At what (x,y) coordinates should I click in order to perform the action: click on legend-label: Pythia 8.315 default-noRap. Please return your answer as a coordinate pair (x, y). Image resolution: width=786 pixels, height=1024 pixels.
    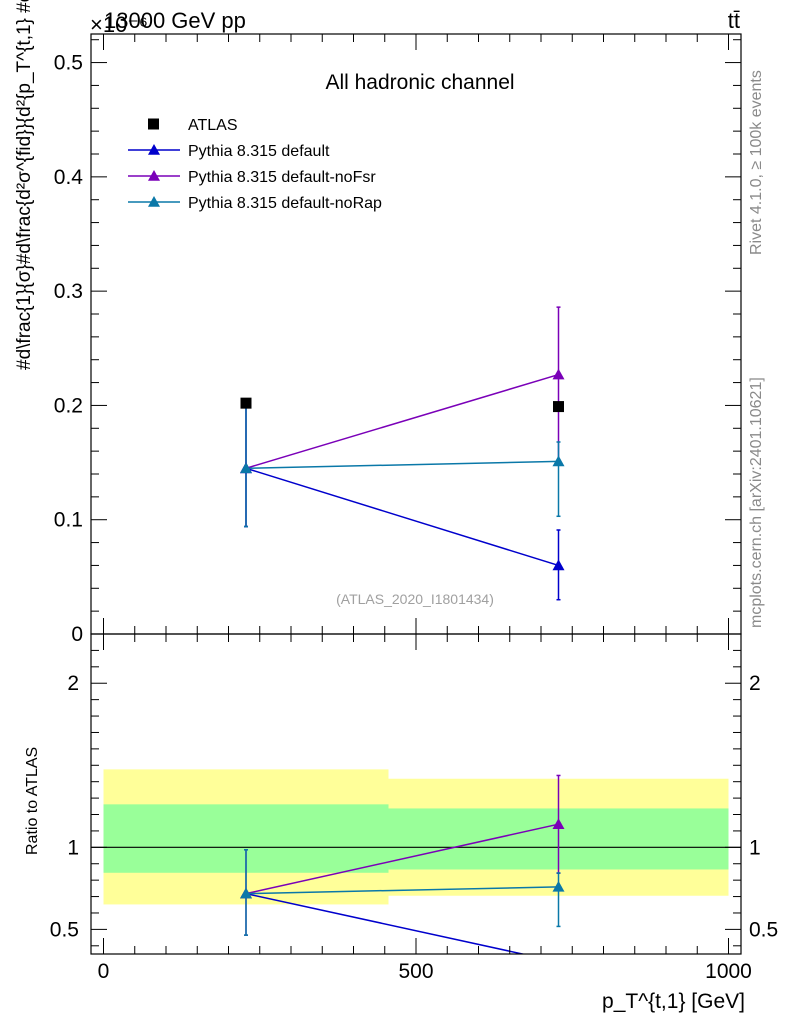
    Looking at the image, I should click on (285, 203).